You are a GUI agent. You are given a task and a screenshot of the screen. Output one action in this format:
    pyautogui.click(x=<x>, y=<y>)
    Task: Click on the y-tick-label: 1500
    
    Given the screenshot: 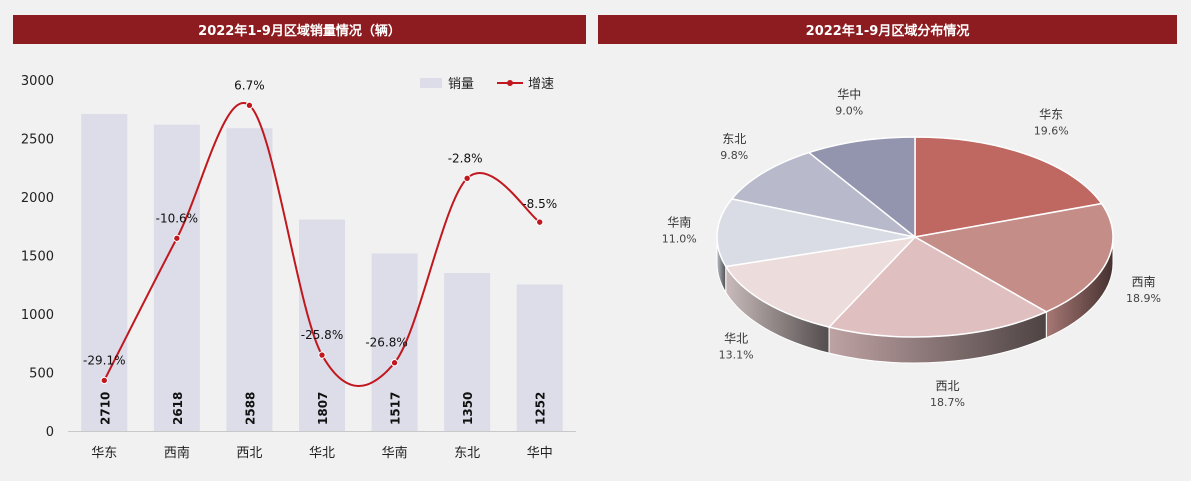 What is the action you would take?
    pyautogui.click(x=37, y=257)
    